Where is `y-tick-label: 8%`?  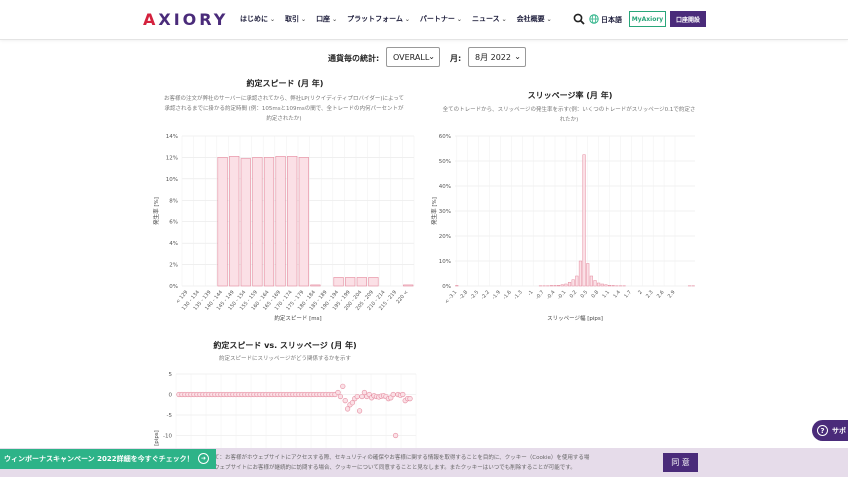
y-tick-label: 8% is located at coordinates (173, 201).